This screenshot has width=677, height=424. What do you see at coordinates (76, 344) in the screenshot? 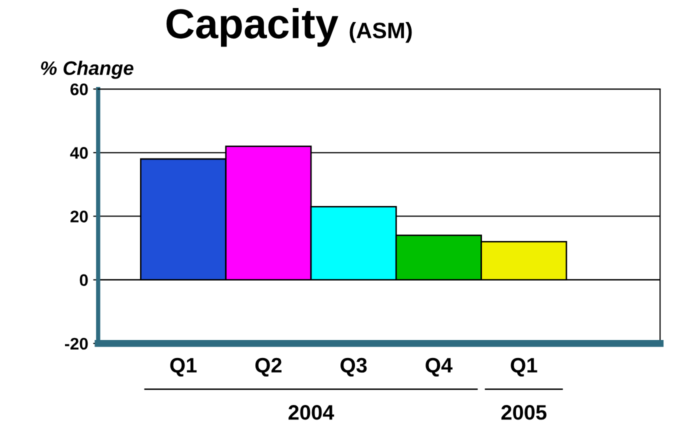
I see `y-tick-label: -20` at bounding box center [76, 344].